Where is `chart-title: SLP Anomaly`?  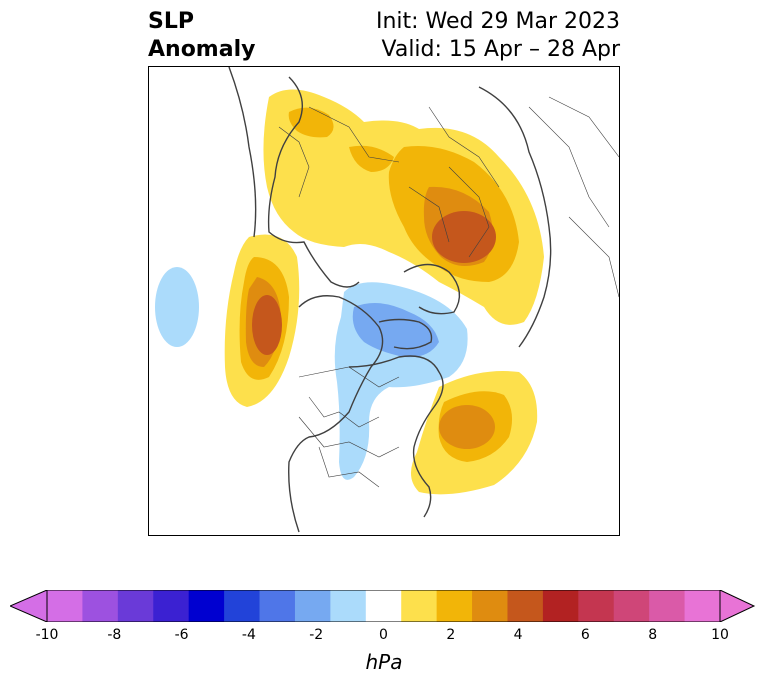 chart-title: SLP Anomaly is located at coordinates (201, 36).